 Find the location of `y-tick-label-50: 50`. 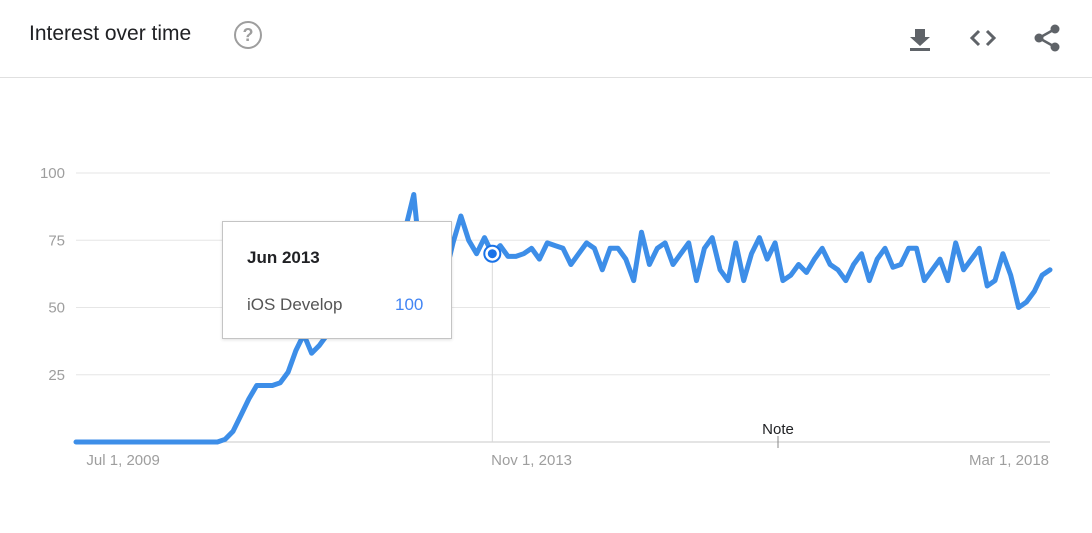

y-tick-label-50: 50 is located at coordinates (56, 308).